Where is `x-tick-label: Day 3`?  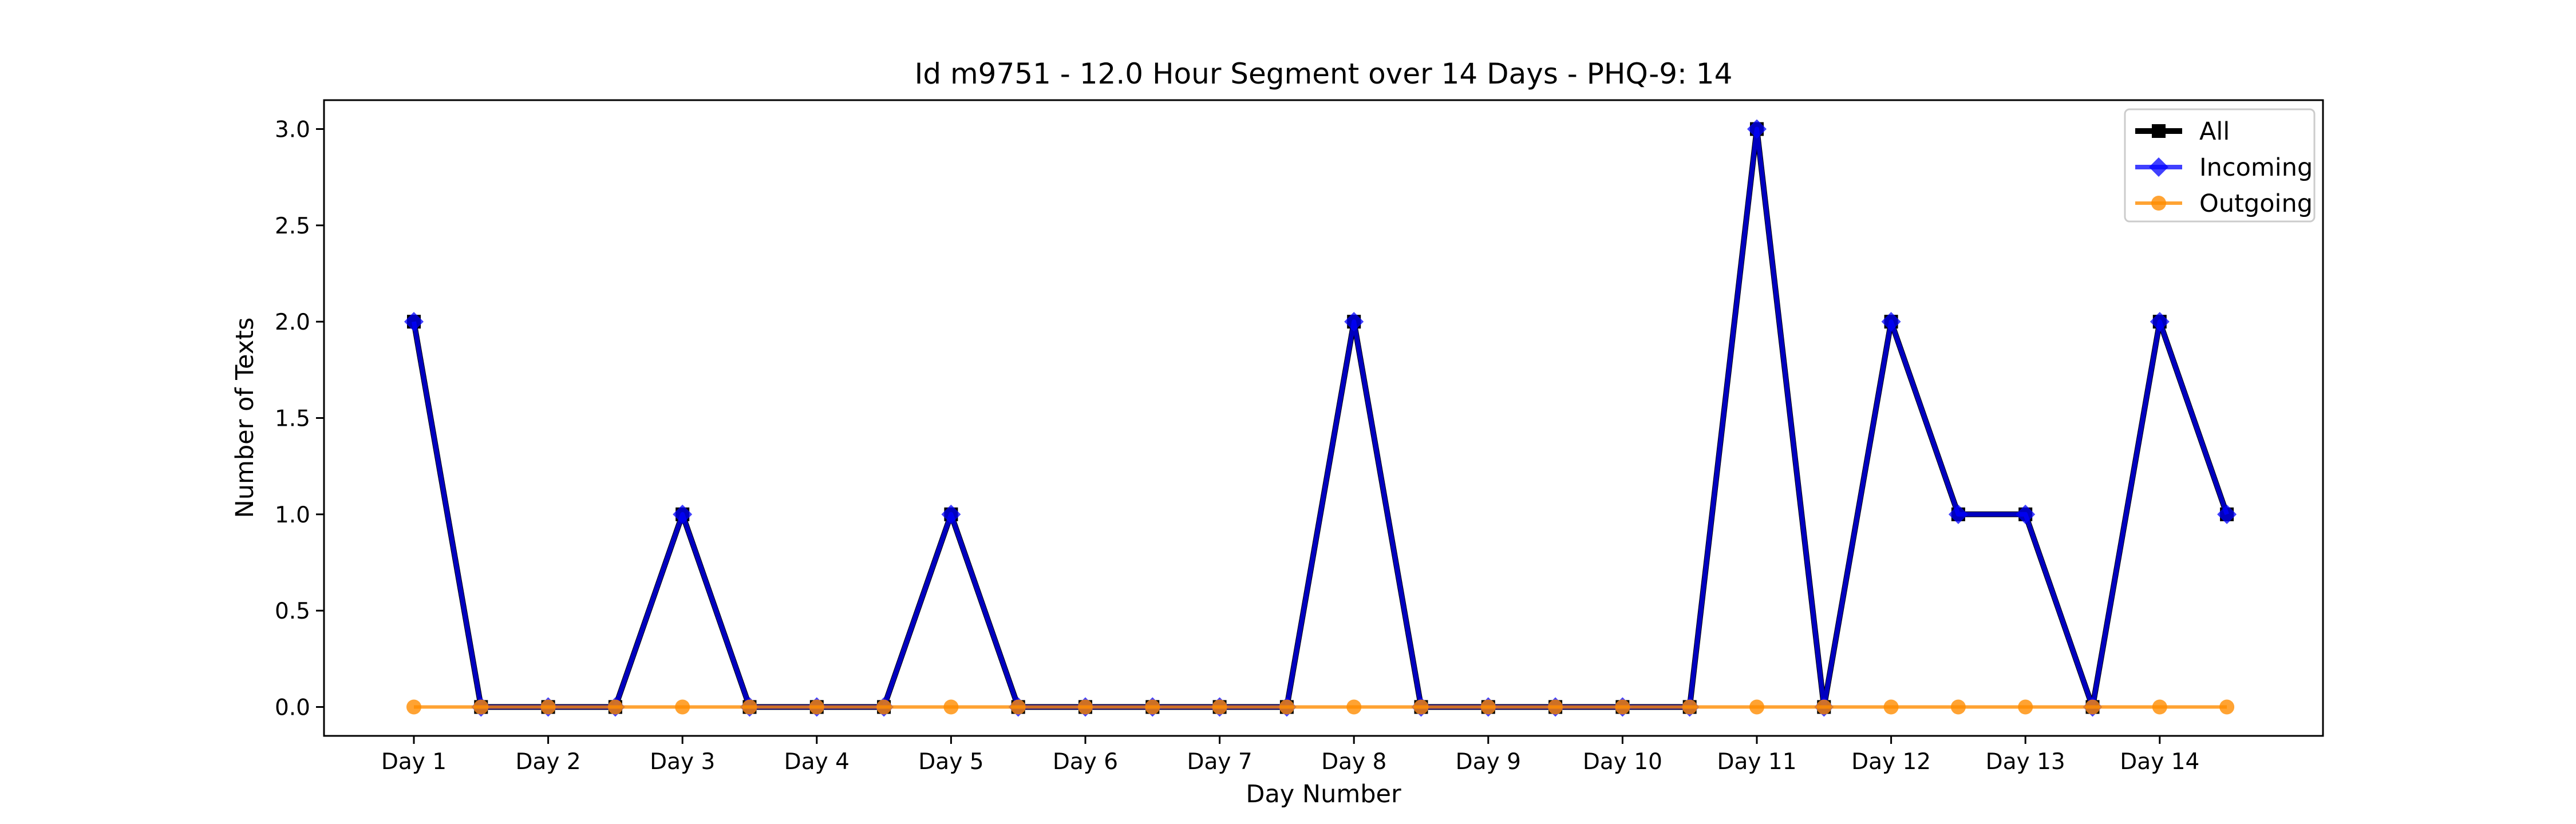 x-tick-label: Day 3 is located at coordinates (682, 762).